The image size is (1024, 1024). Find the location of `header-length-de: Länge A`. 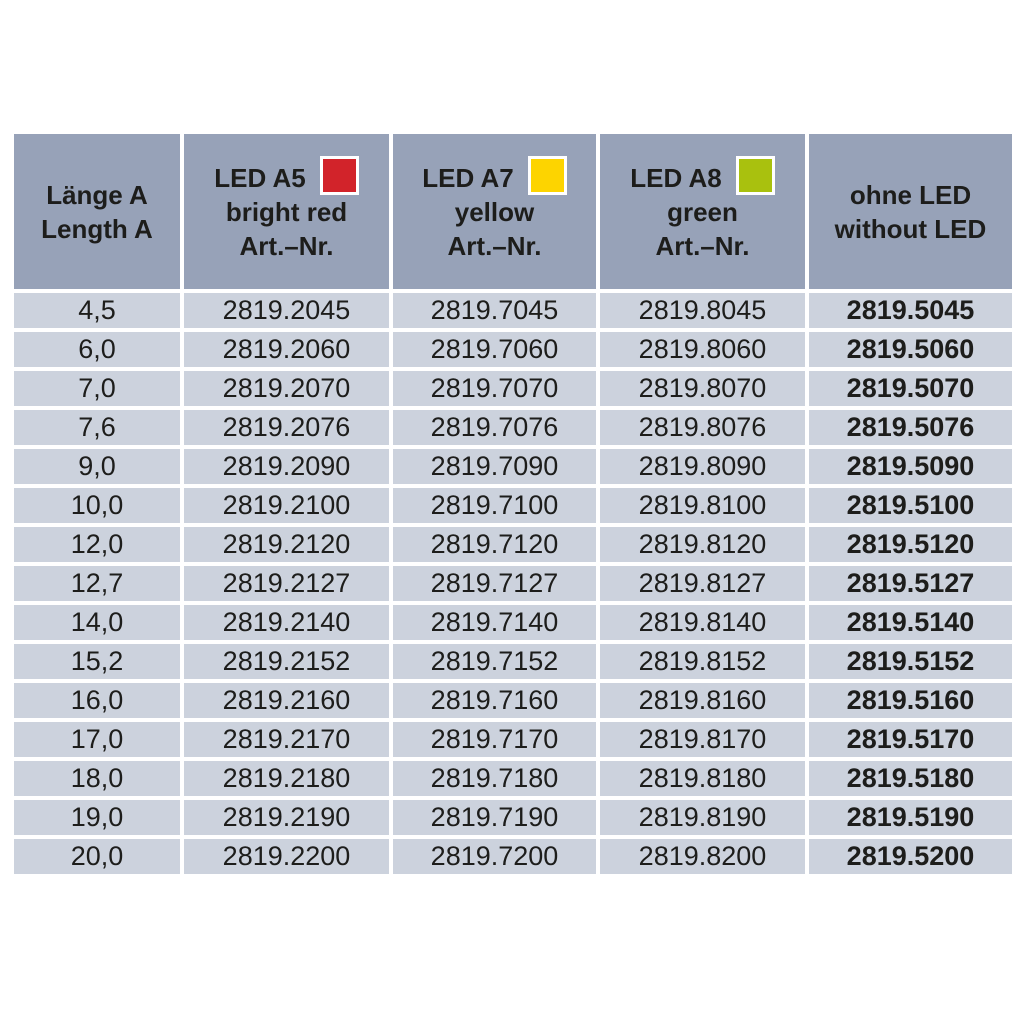

header-length-de: Länge A is located at coordinates (97, 194).